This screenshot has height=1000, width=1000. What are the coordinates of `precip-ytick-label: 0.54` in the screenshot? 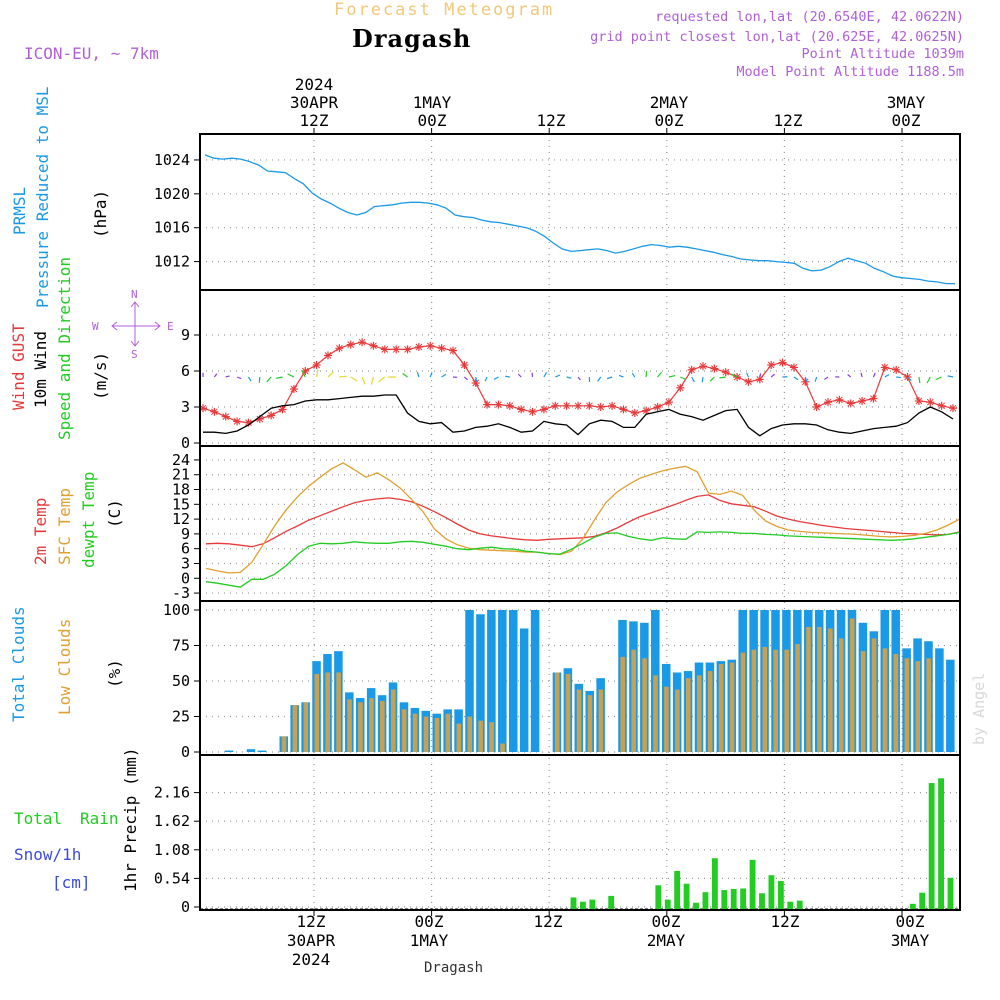 It's located at (172, 878).